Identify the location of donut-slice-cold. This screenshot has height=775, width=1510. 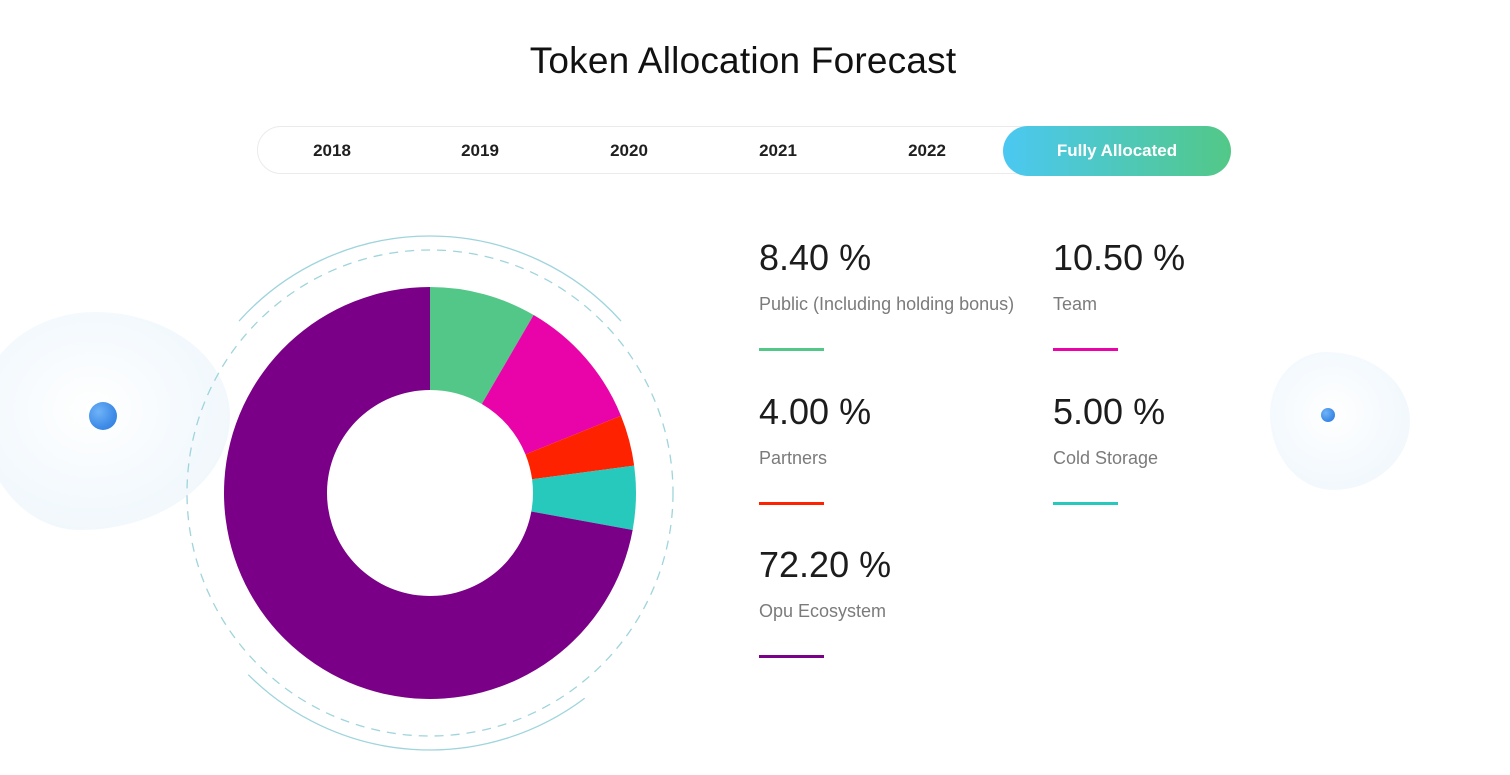
(584, 497).